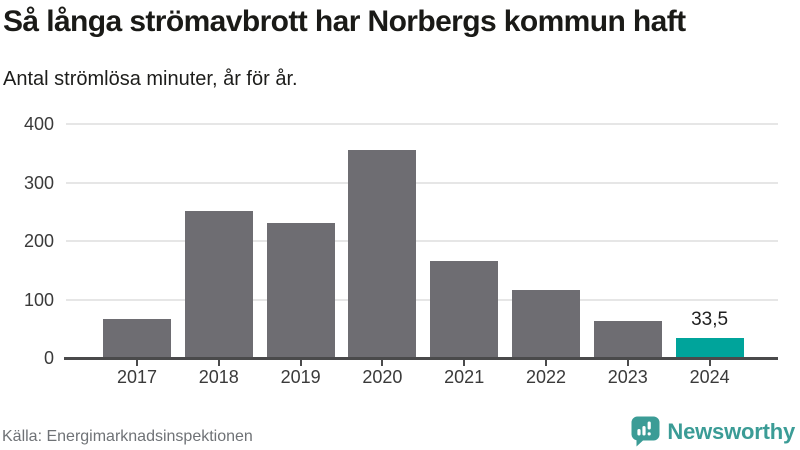  Describe the element at coordinates (137, 338) in the screenshot. I see `bar-2017` at that location.